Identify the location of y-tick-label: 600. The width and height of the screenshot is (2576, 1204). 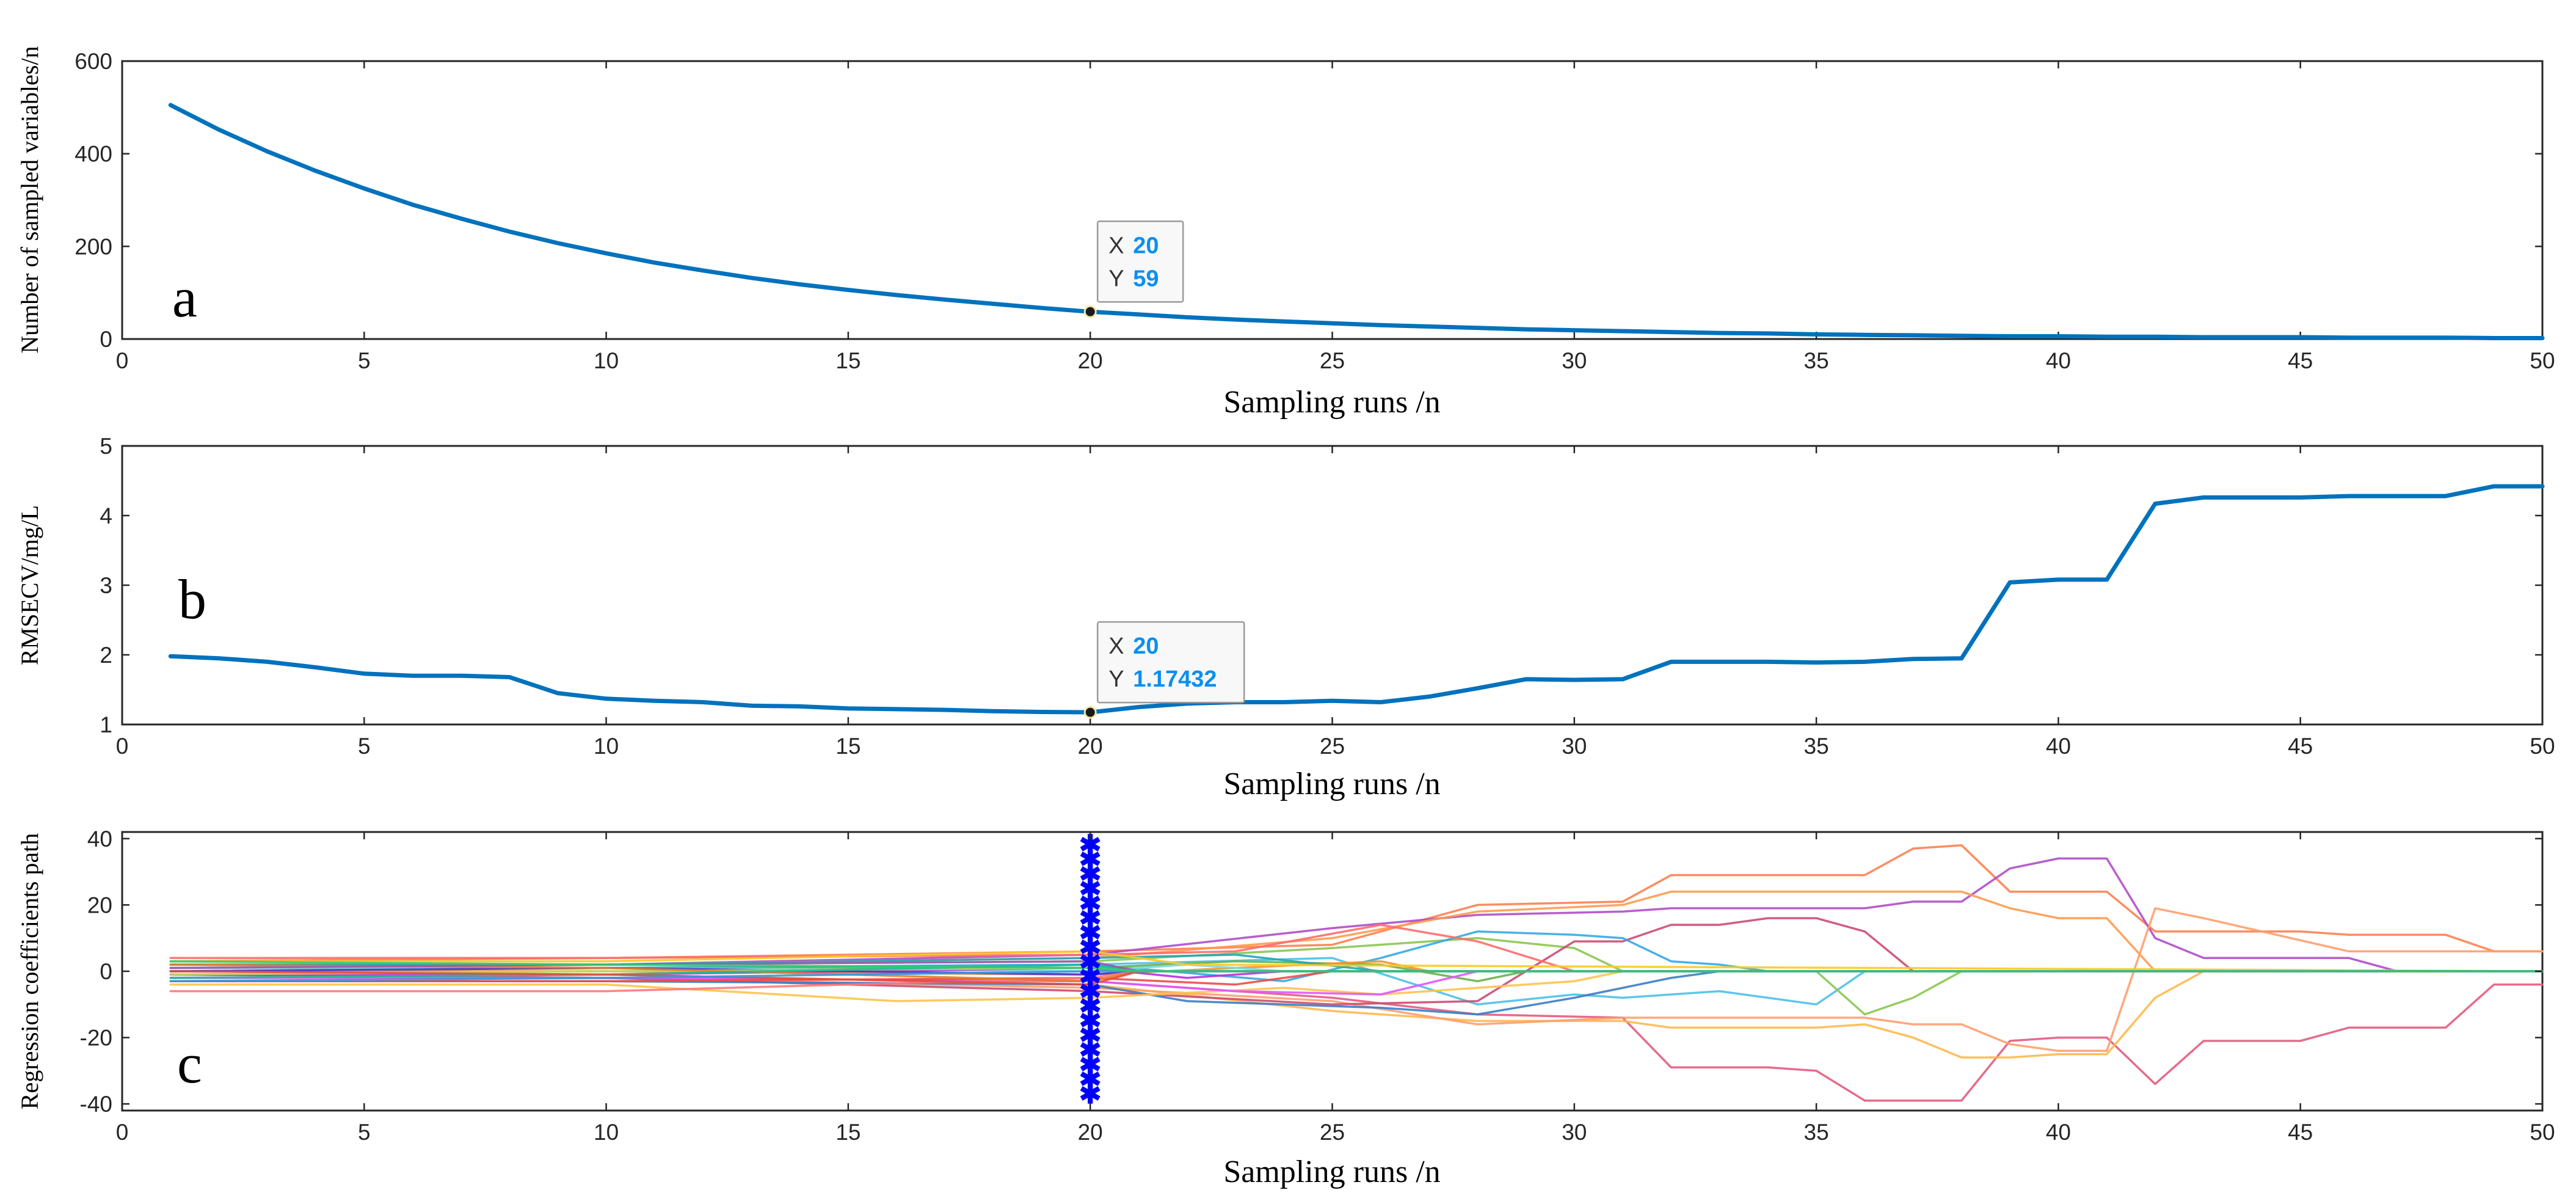
(94, 61).